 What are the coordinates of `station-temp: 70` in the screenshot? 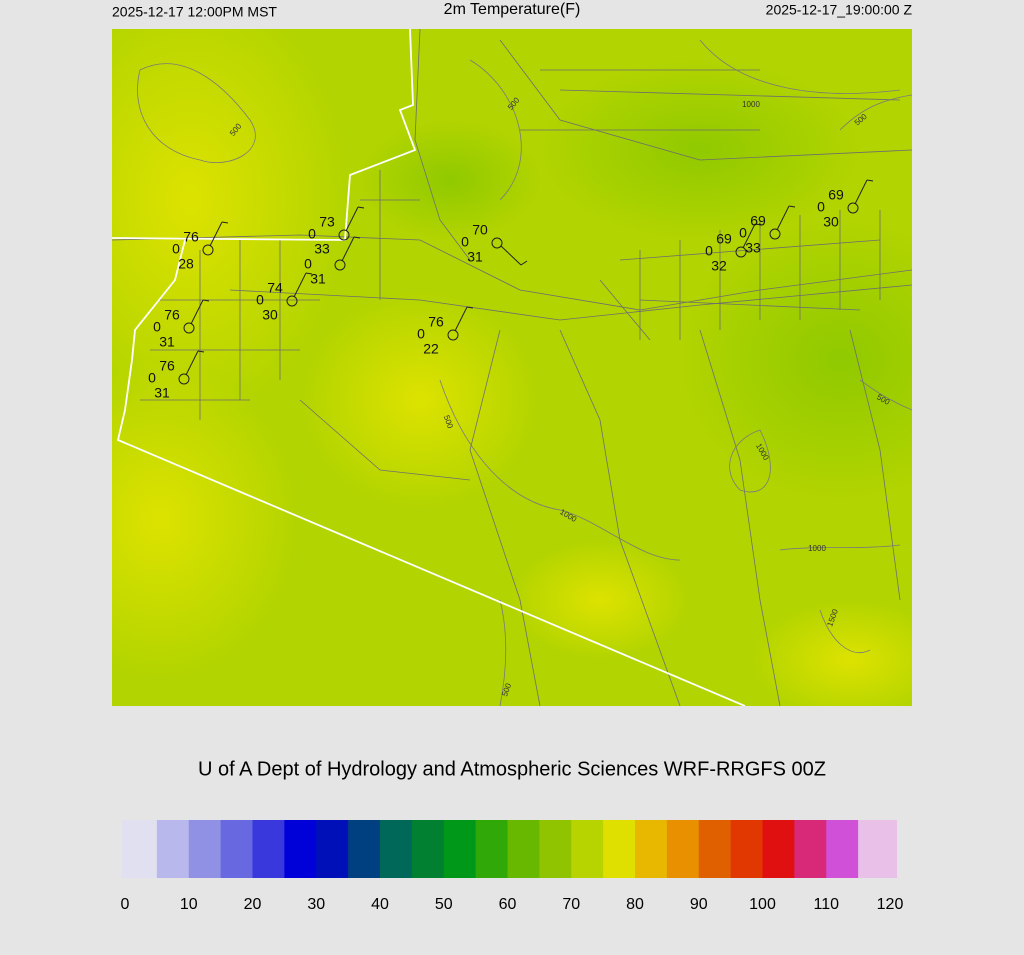 It's located at (480, 230).